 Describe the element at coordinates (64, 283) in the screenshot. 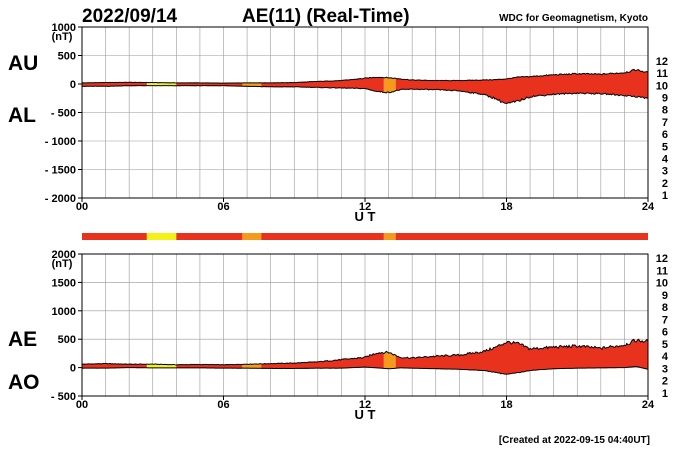

I see `y-tick-label: 1500` at that location.